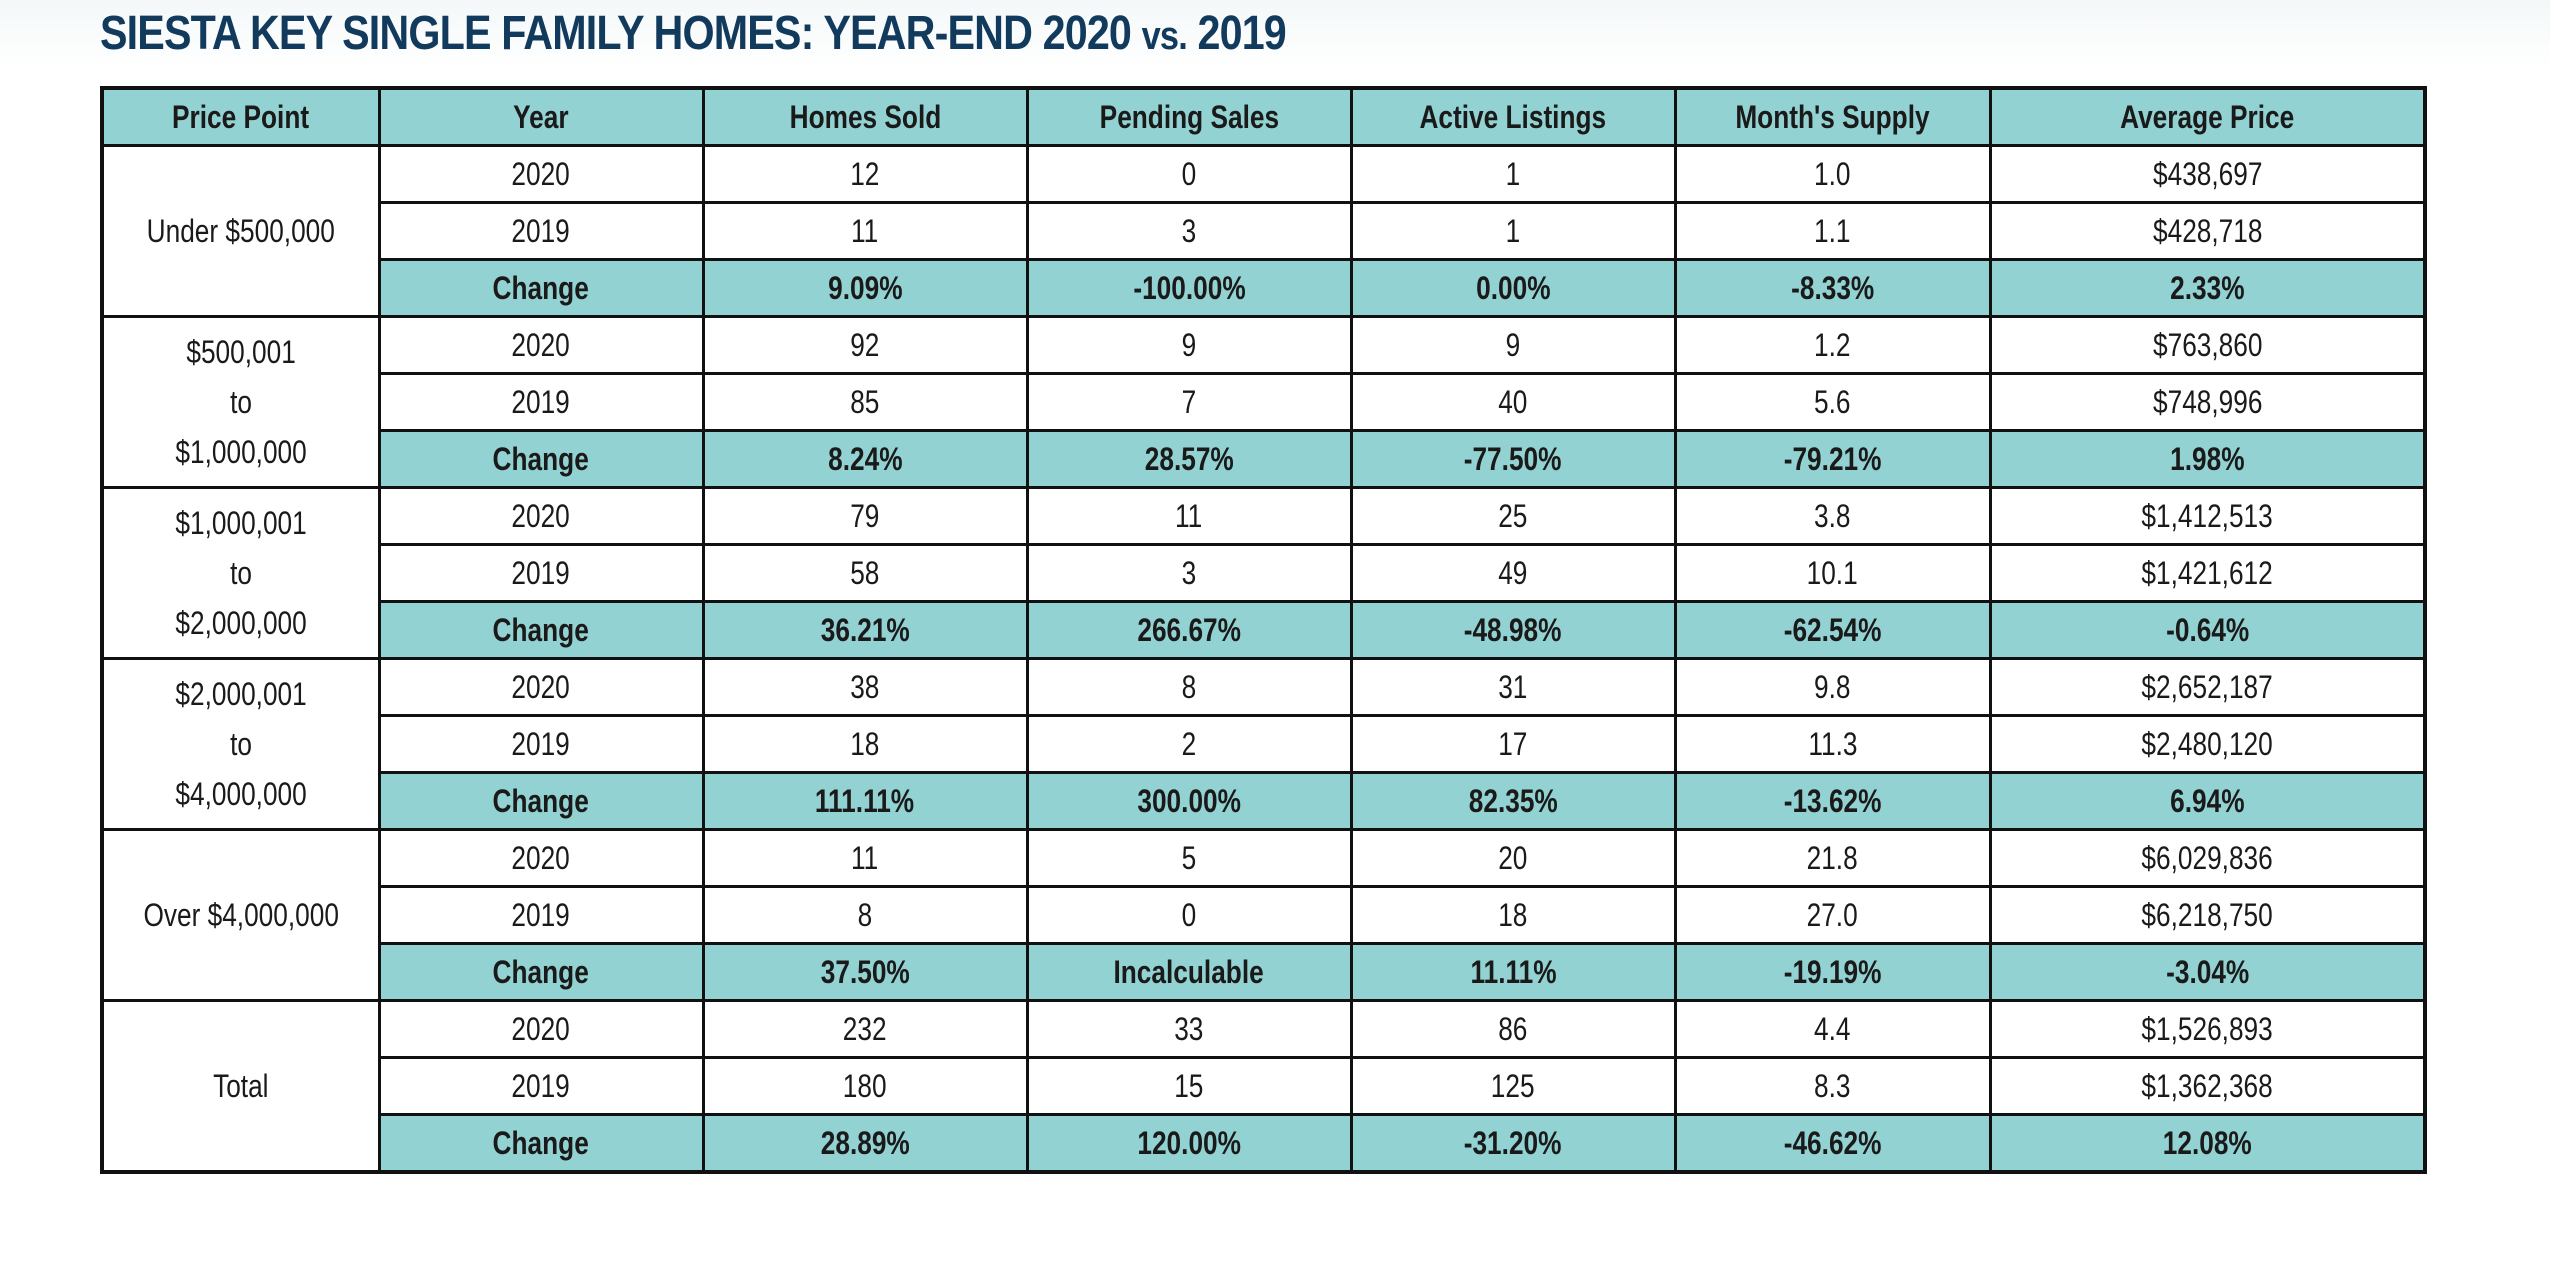  What do you see at coordinates (1832, 288) in the screenshot?
I see `table-cell-months-supply: -8.33%` at bounding box center [1832, 288].